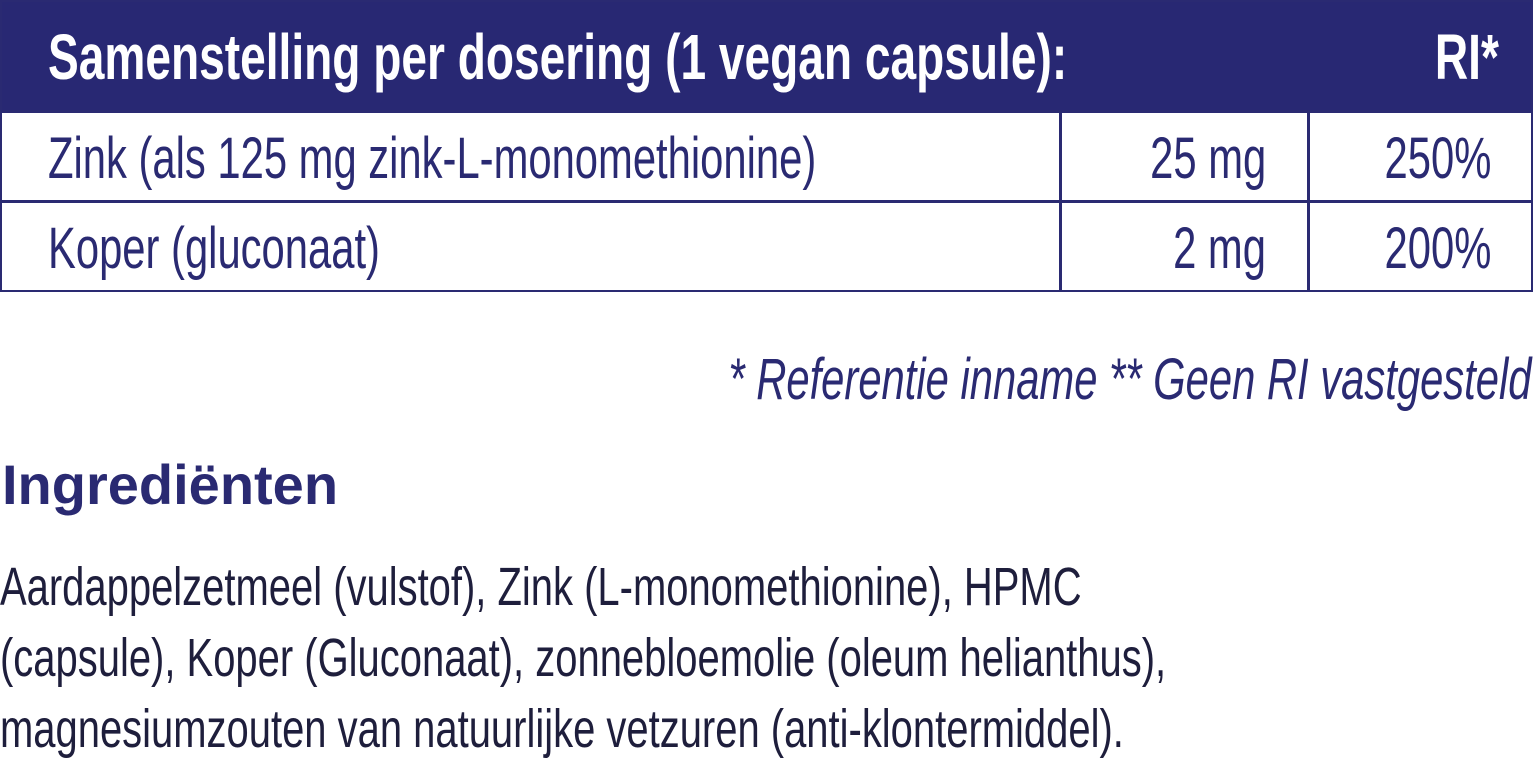  What do you see at coordinates (214, 248) in the screenshot?
I see `row-name: Koper (gluconaat)` at bounding box center [214, 248].